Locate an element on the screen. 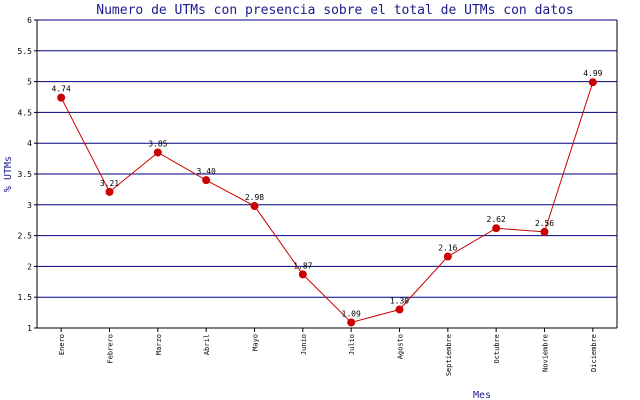 The width and height of the screenshot is (640, 400). x-tick-label: Marzo is located at coordinates (159, 344).